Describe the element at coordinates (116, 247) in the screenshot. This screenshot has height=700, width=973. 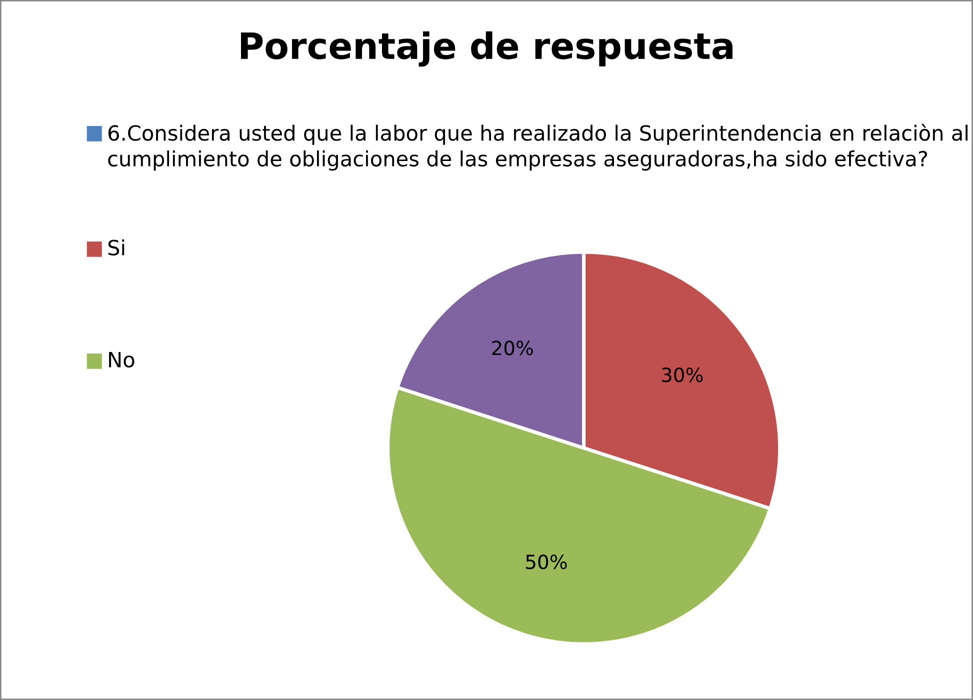
I see `legend-label: Si` at that location.